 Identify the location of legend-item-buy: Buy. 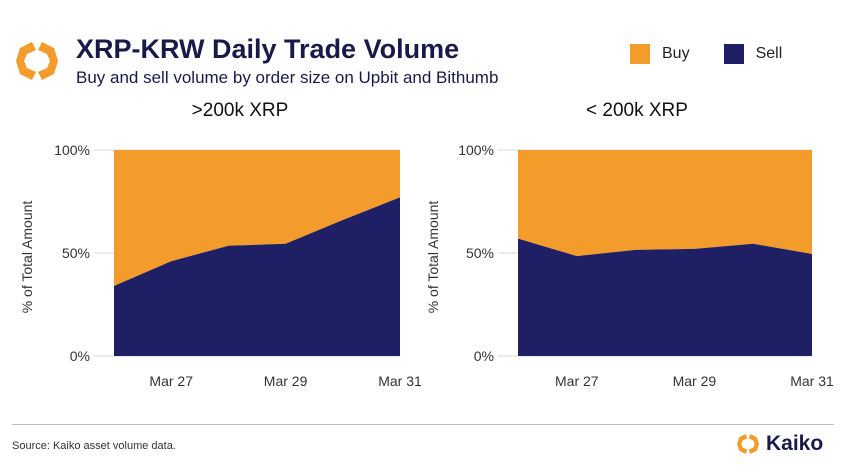
(660, 54).